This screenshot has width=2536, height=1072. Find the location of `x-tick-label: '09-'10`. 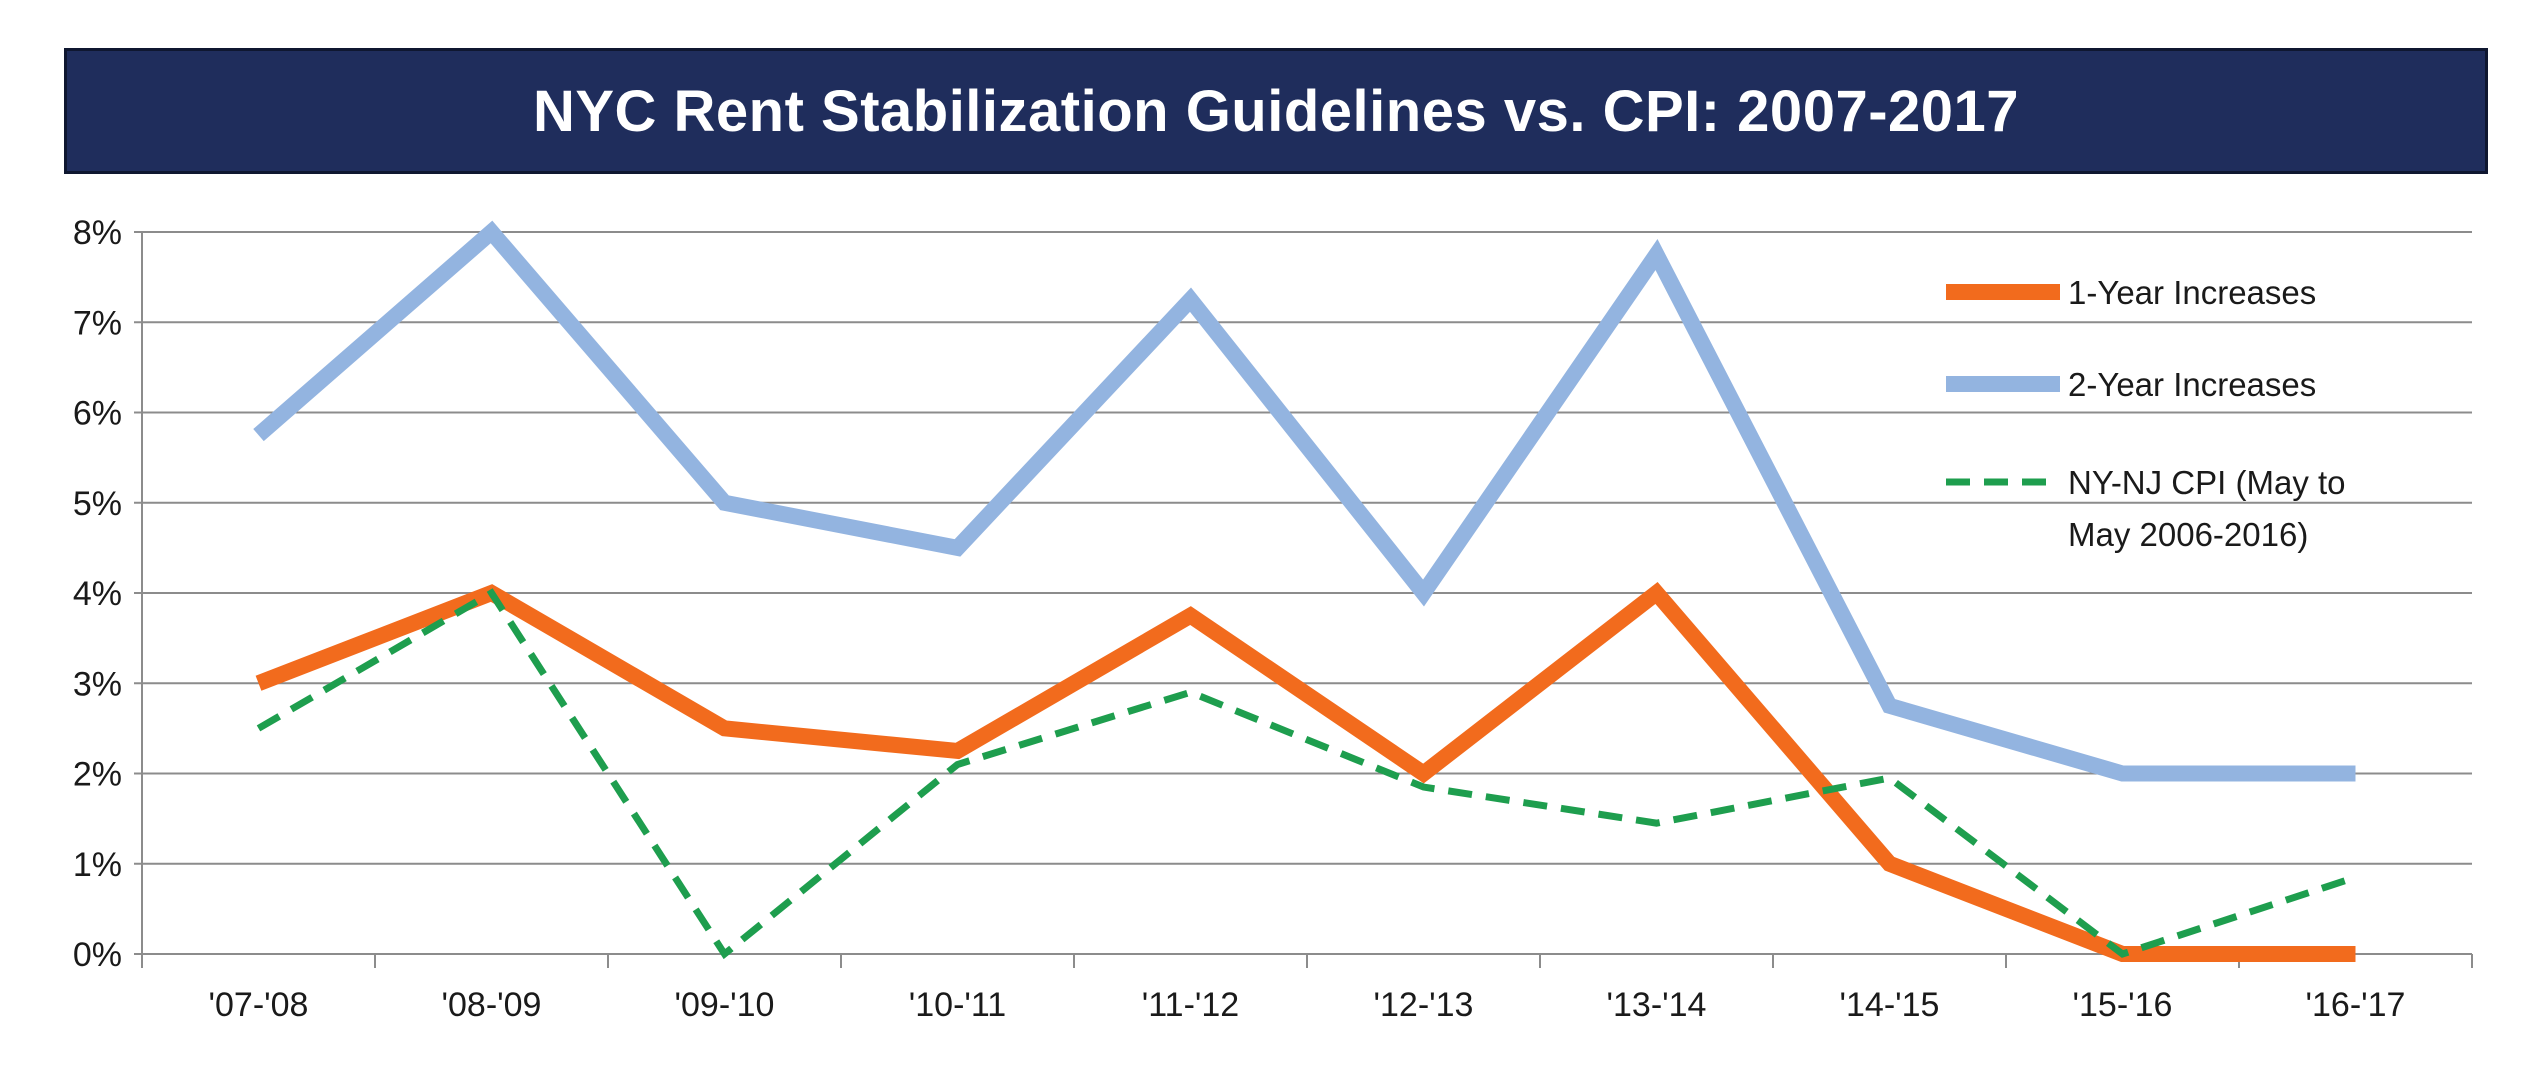

x-tick-label: '09-'10 is located at coordinates (725, 1005).